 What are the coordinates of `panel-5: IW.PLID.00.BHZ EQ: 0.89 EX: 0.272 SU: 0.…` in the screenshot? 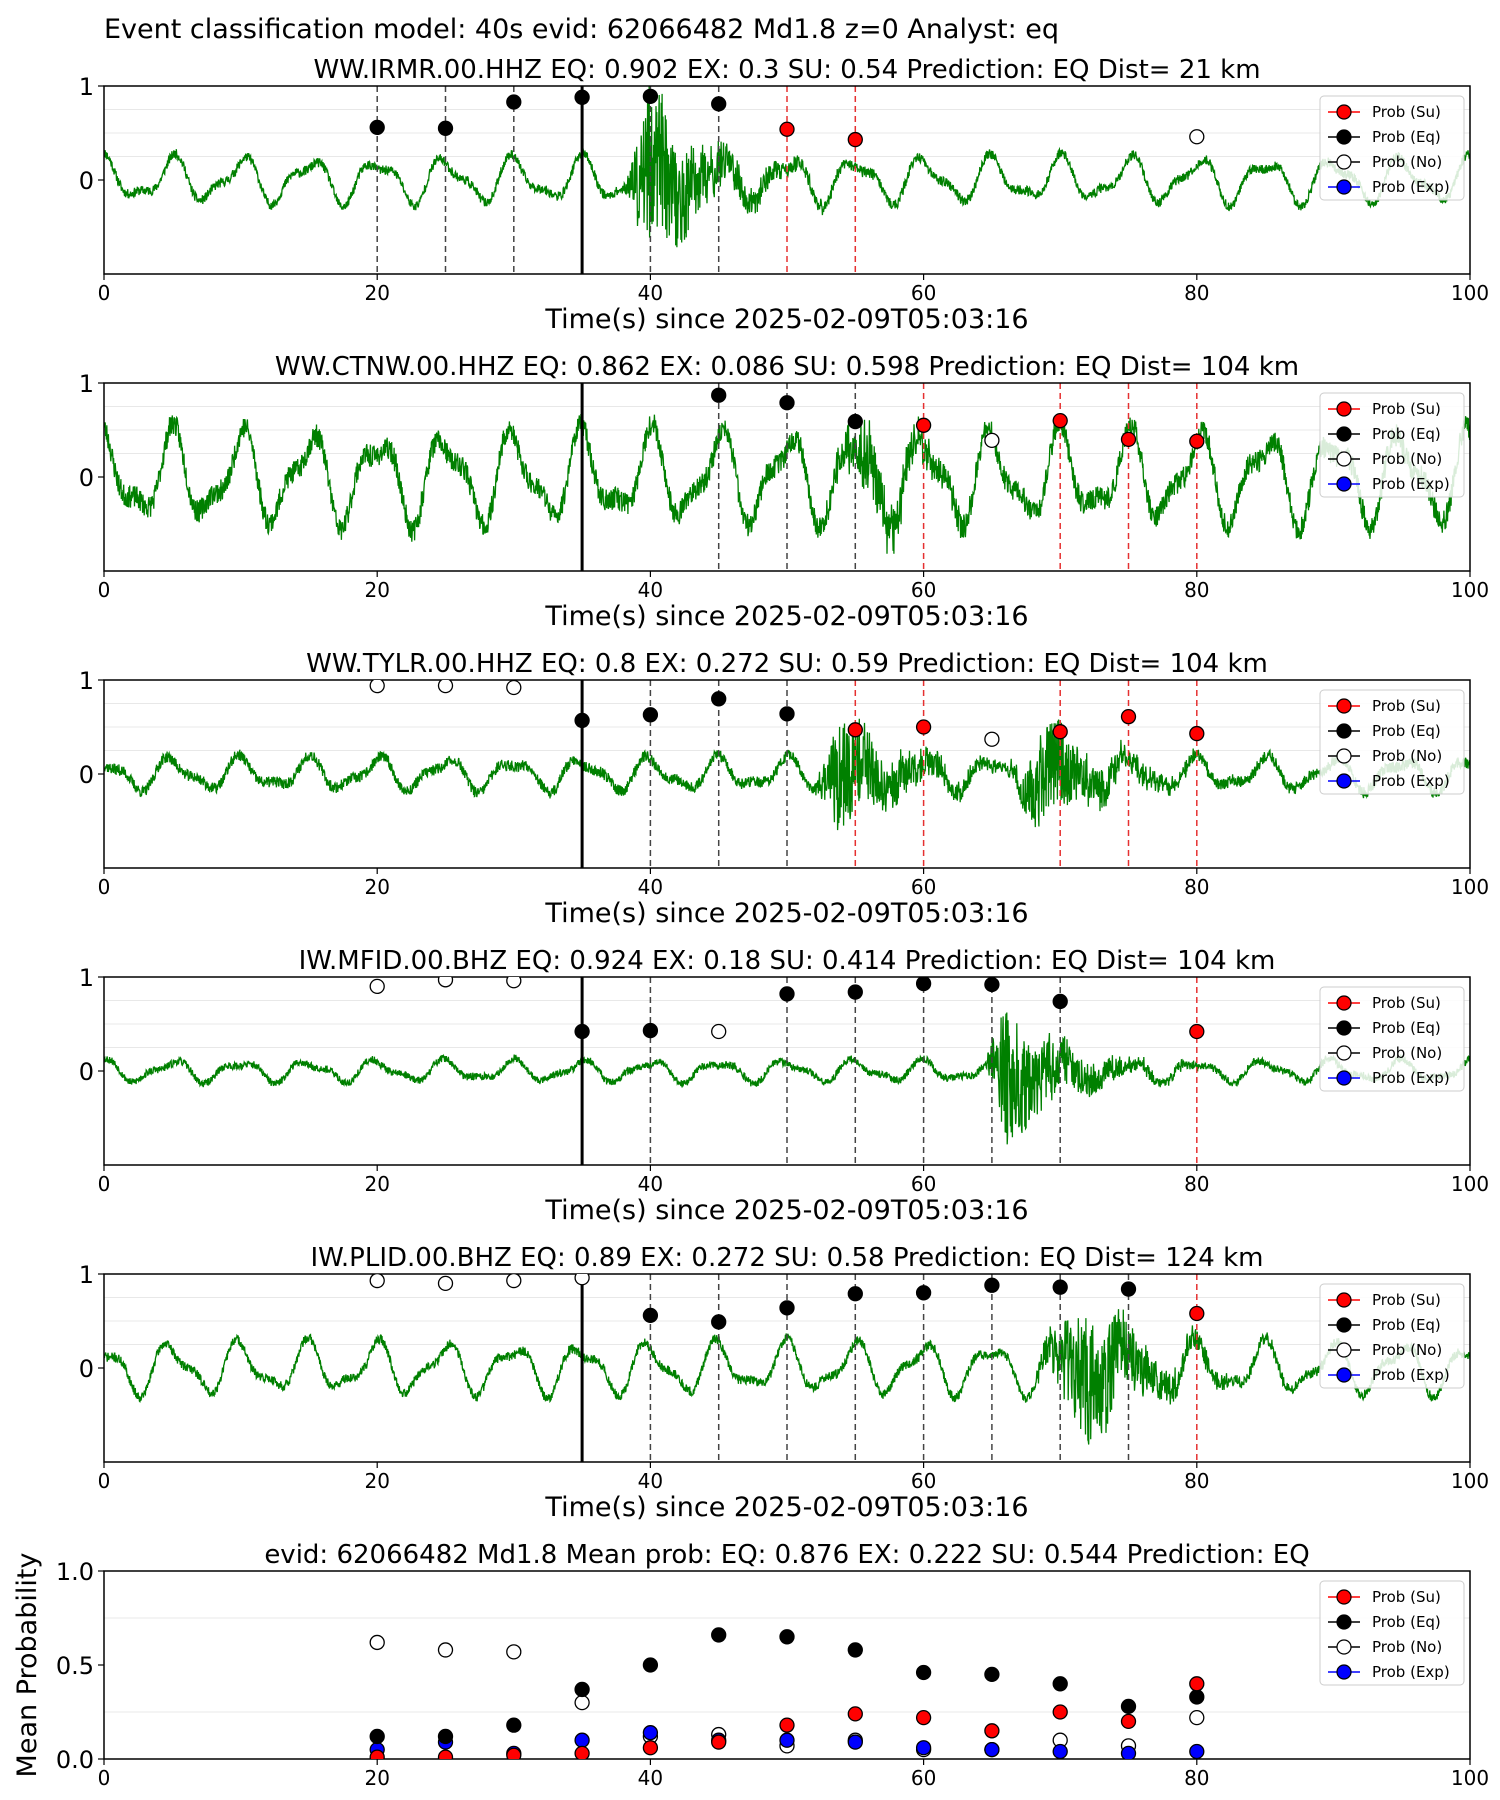 It's located at (784, 1383).